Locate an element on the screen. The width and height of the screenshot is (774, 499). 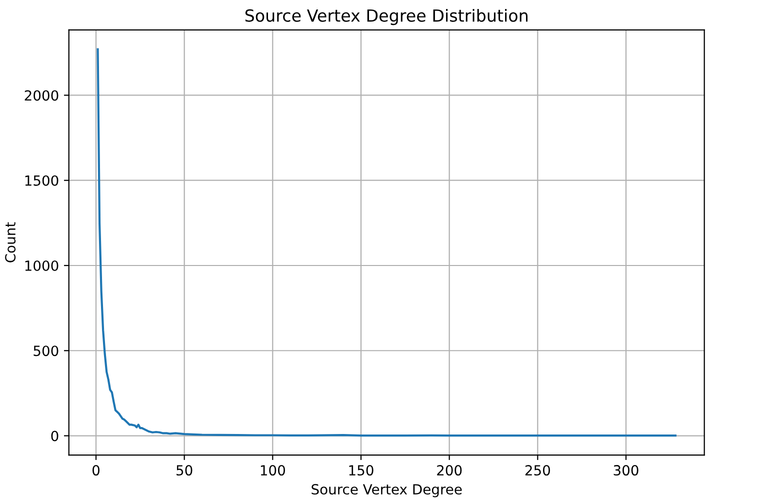
y-tick-label: 1500 is located at coordinates (41, 180).